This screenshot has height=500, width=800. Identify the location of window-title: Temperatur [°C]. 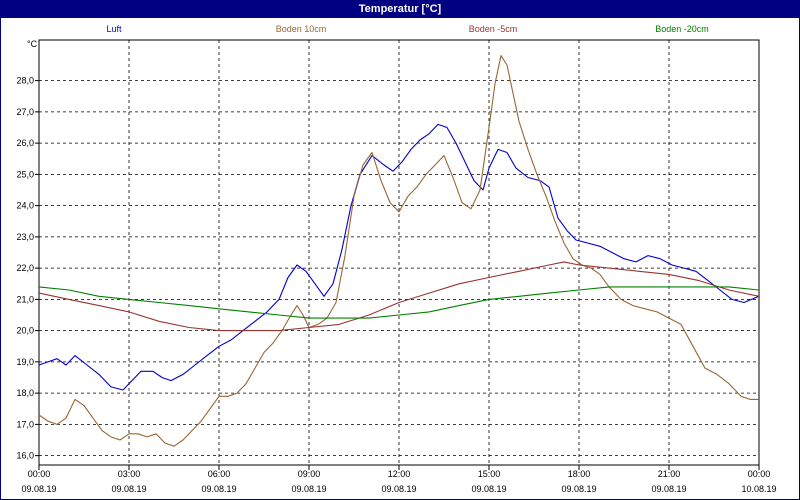
(400, 9).